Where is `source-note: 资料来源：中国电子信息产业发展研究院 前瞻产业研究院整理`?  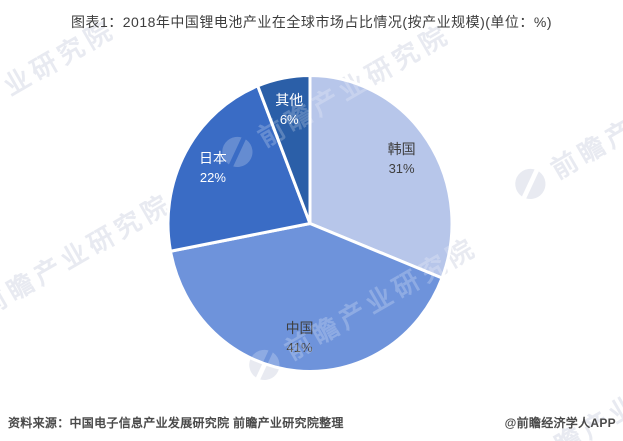 source-note: 资料来源：中国电子信息产业发展研究院 前瞻产业研究院整理 is located at coordinates (176, 423).